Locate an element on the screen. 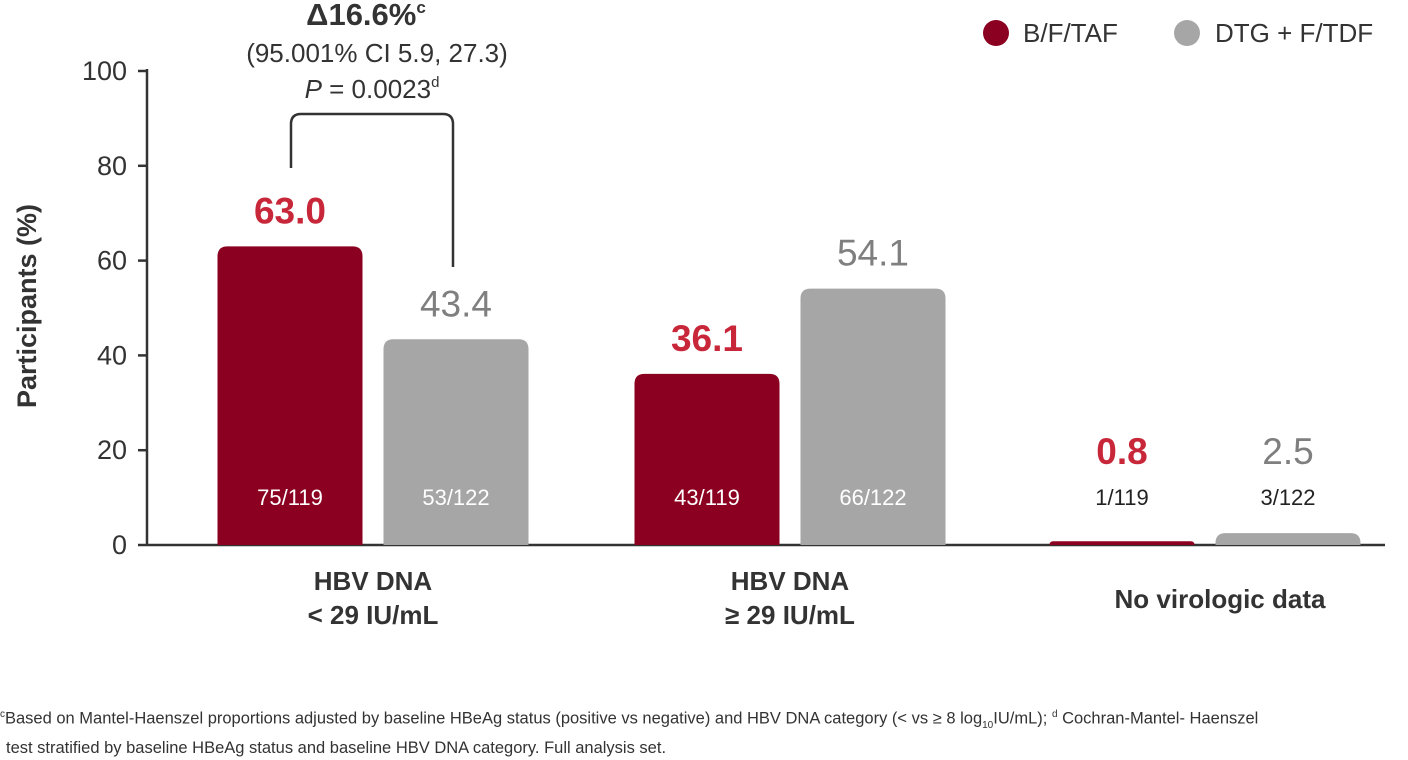 The height and width of the screenshot is (760, 1408). footnote-mark-d: d is located at coordinates (1054, 714).